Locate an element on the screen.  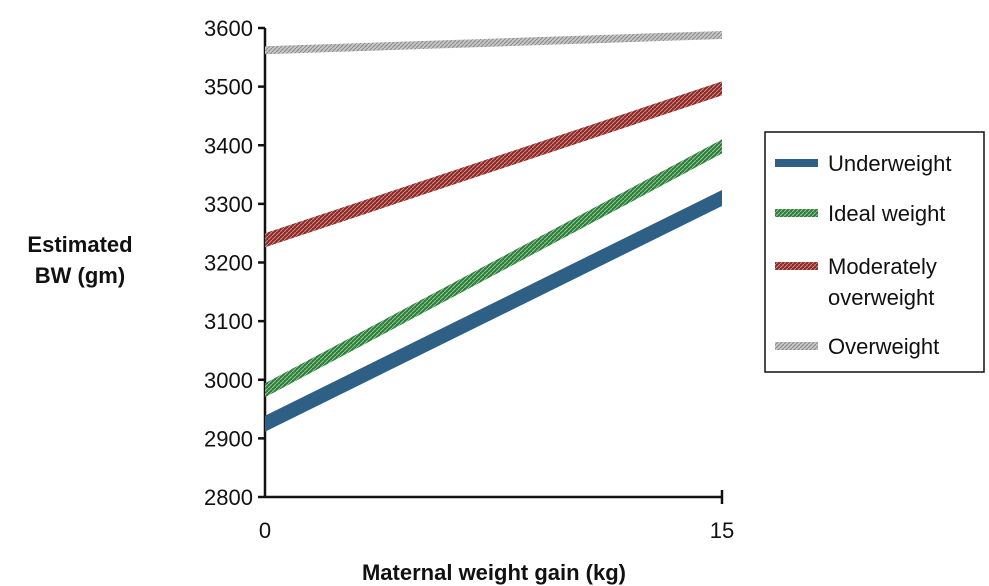
y-axis-title-line-2: BW (gm) is located at coordinates (80, 275).